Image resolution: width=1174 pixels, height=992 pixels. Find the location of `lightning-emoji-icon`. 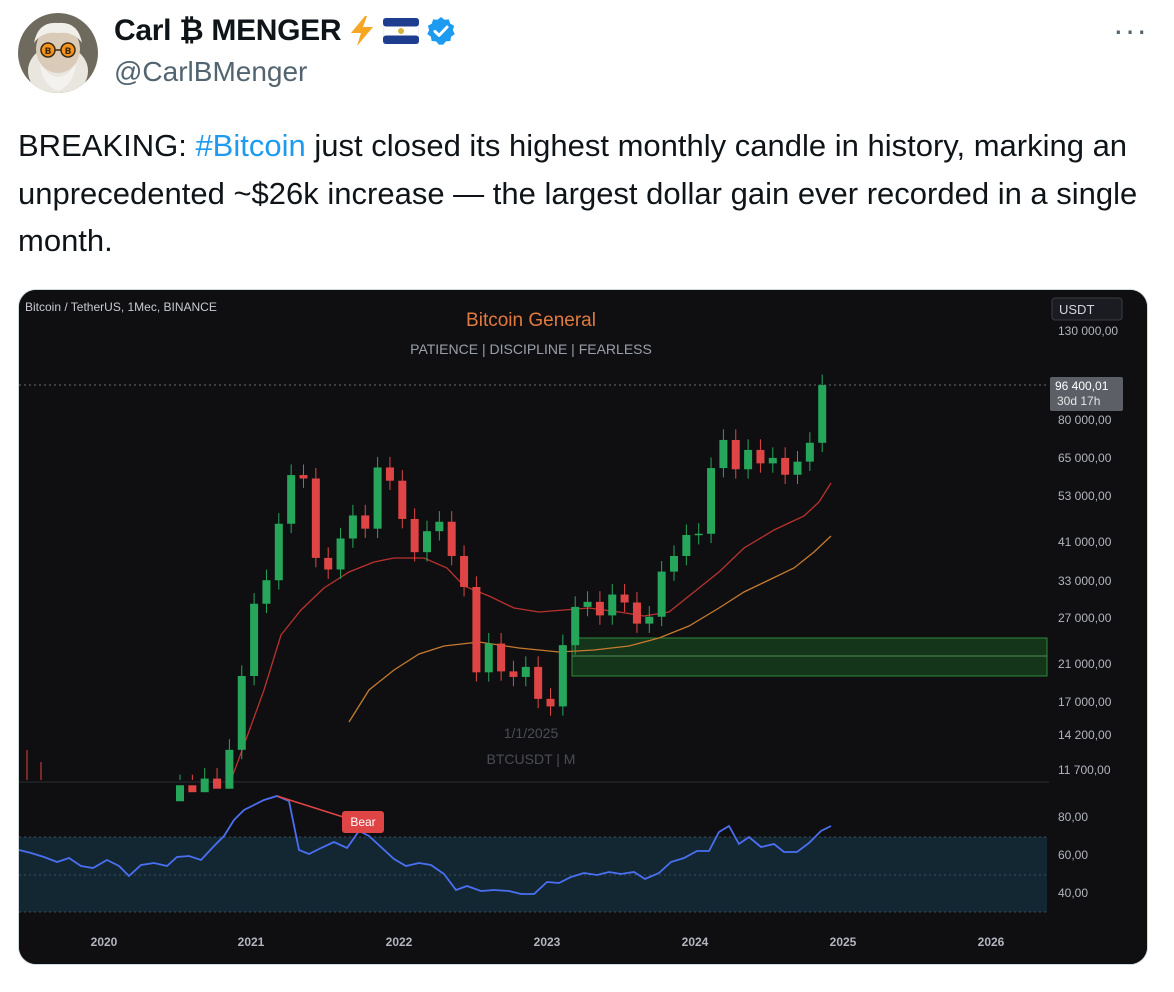

lightning-emoji-icon is located at coordinates (362, 31).